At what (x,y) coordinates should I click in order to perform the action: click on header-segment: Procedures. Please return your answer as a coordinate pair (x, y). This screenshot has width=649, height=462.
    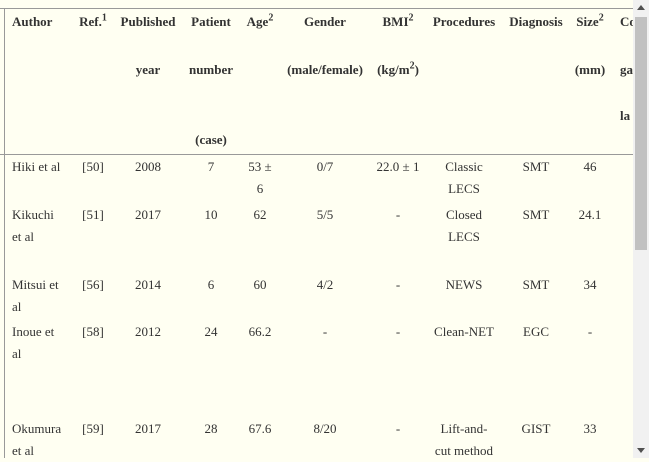
    Looking at the image, I should click on (464, 21).